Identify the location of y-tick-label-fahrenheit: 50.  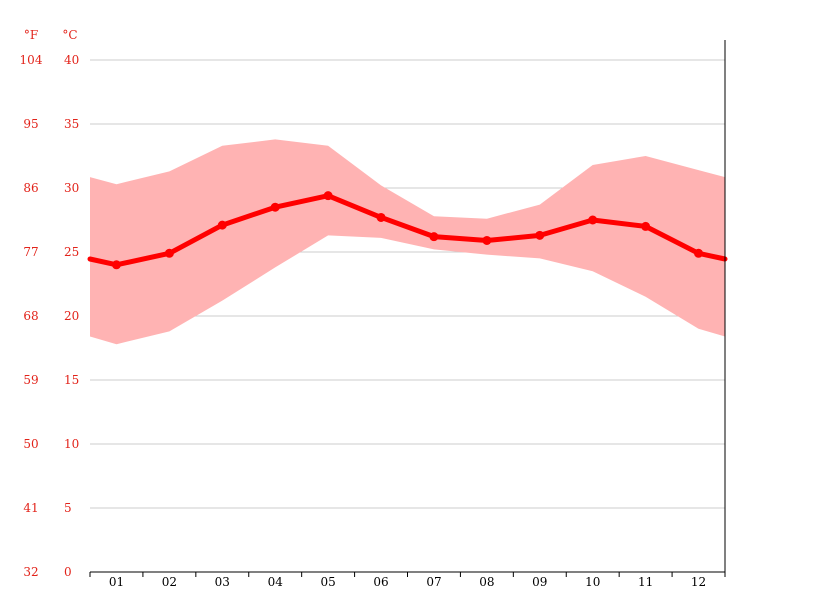
(30, 444).